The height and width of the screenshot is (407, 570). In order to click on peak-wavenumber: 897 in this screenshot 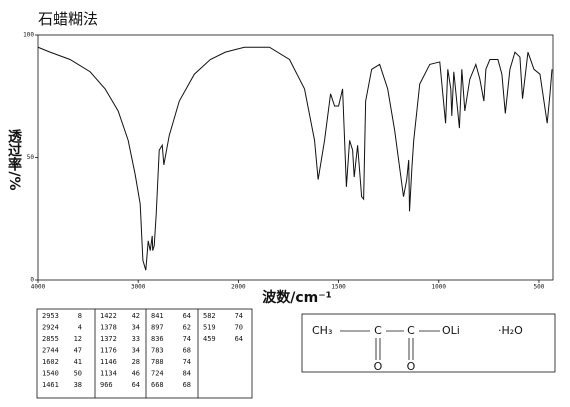, I will do `click(157, 328)`.